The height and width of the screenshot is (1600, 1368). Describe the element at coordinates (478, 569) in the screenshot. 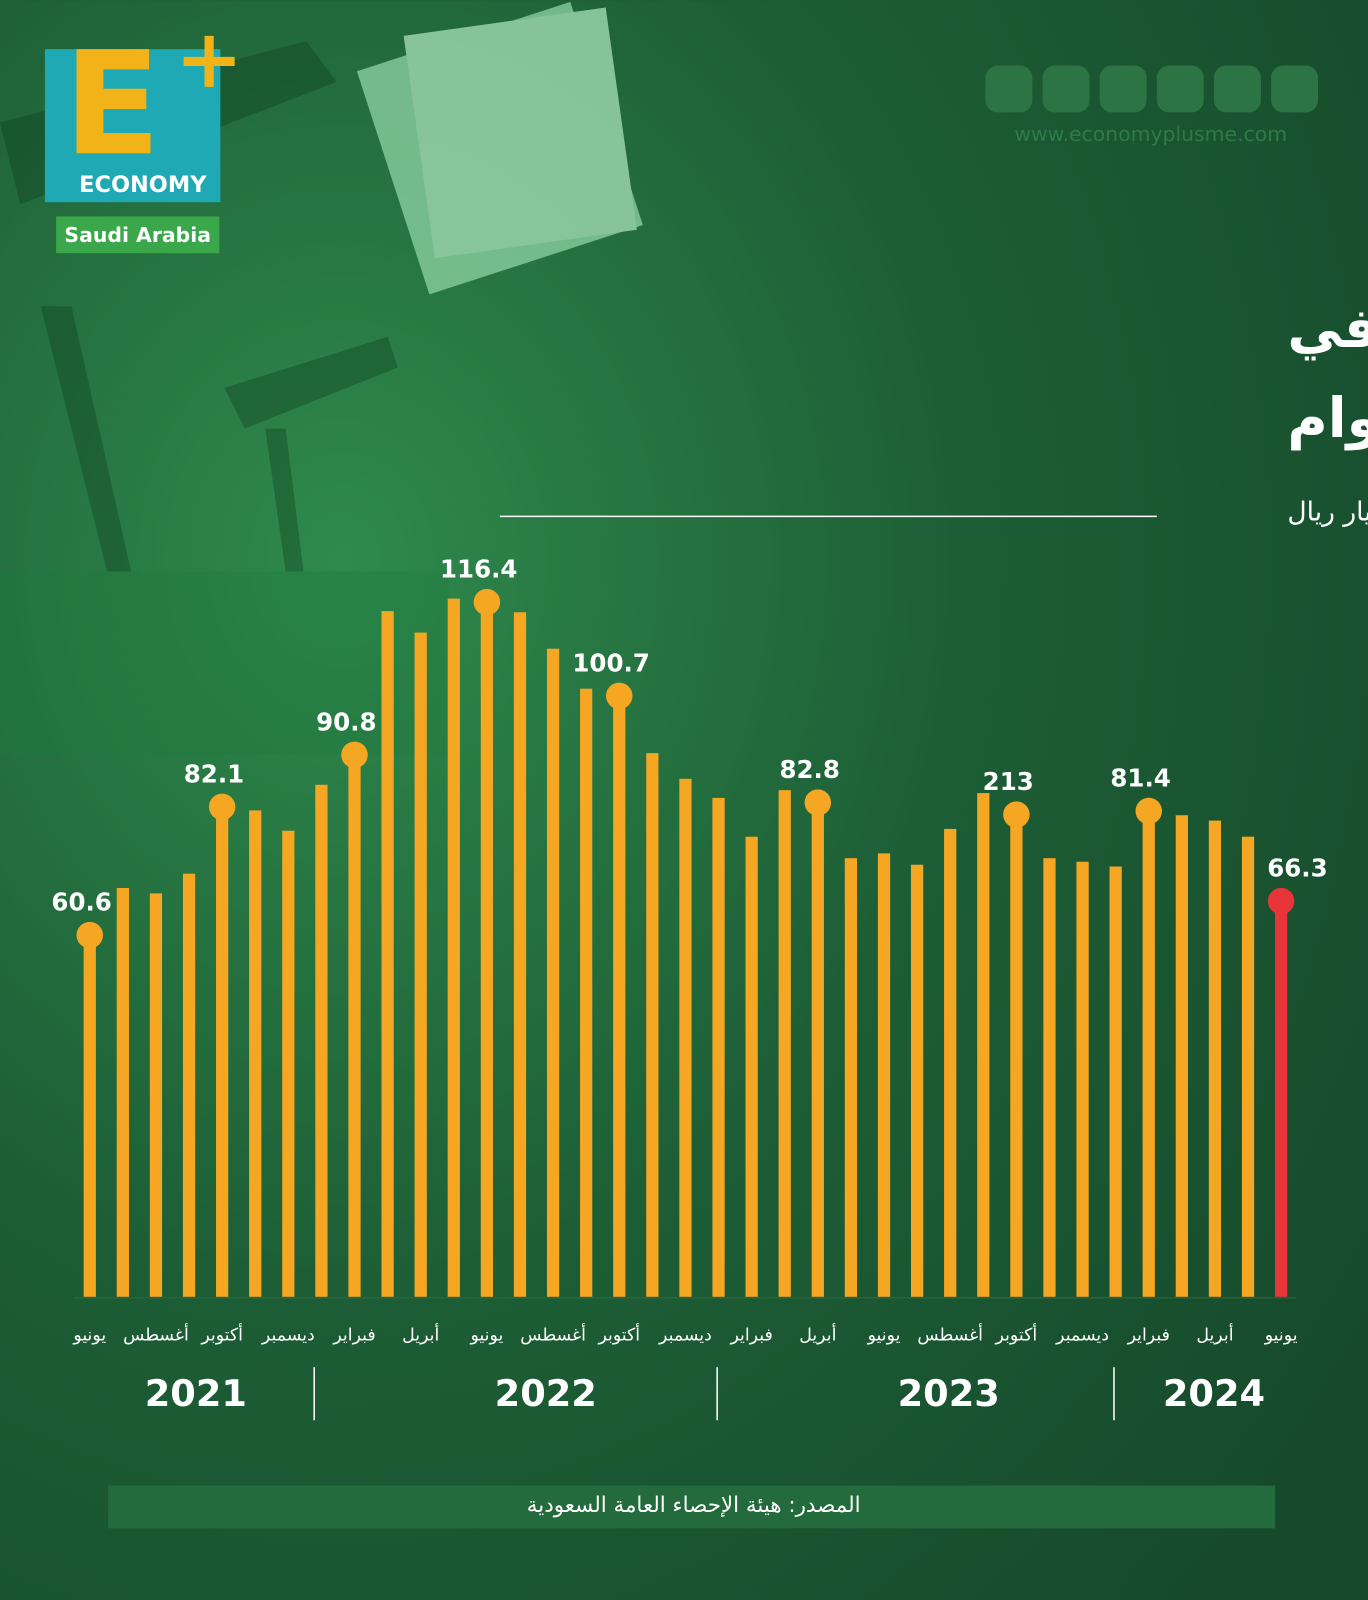

I see `value-label: 116.4` at that location.